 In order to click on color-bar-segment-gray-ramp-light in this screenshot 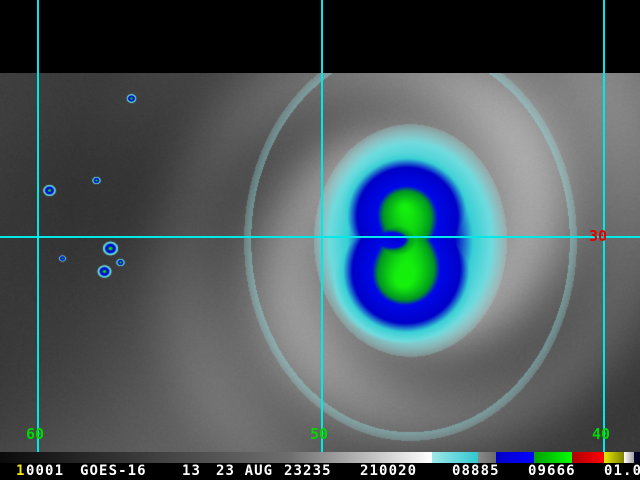, I will do `click(361, 457)`.